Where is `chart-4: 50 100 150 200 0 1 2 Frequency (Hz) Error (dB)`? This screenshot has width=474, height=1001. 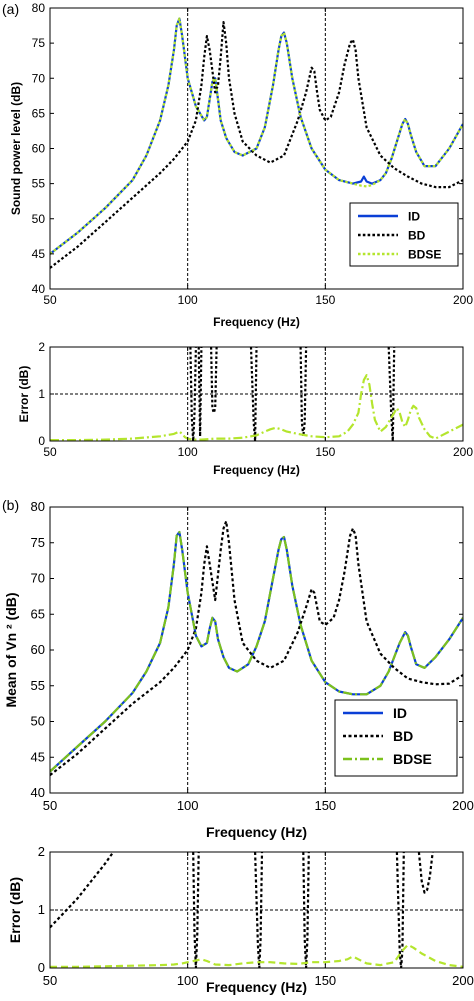 chart-4: 50 100 150 200 0 1 2 Frequency (Hz) Error (dB) is located at coordinates (240, 919).